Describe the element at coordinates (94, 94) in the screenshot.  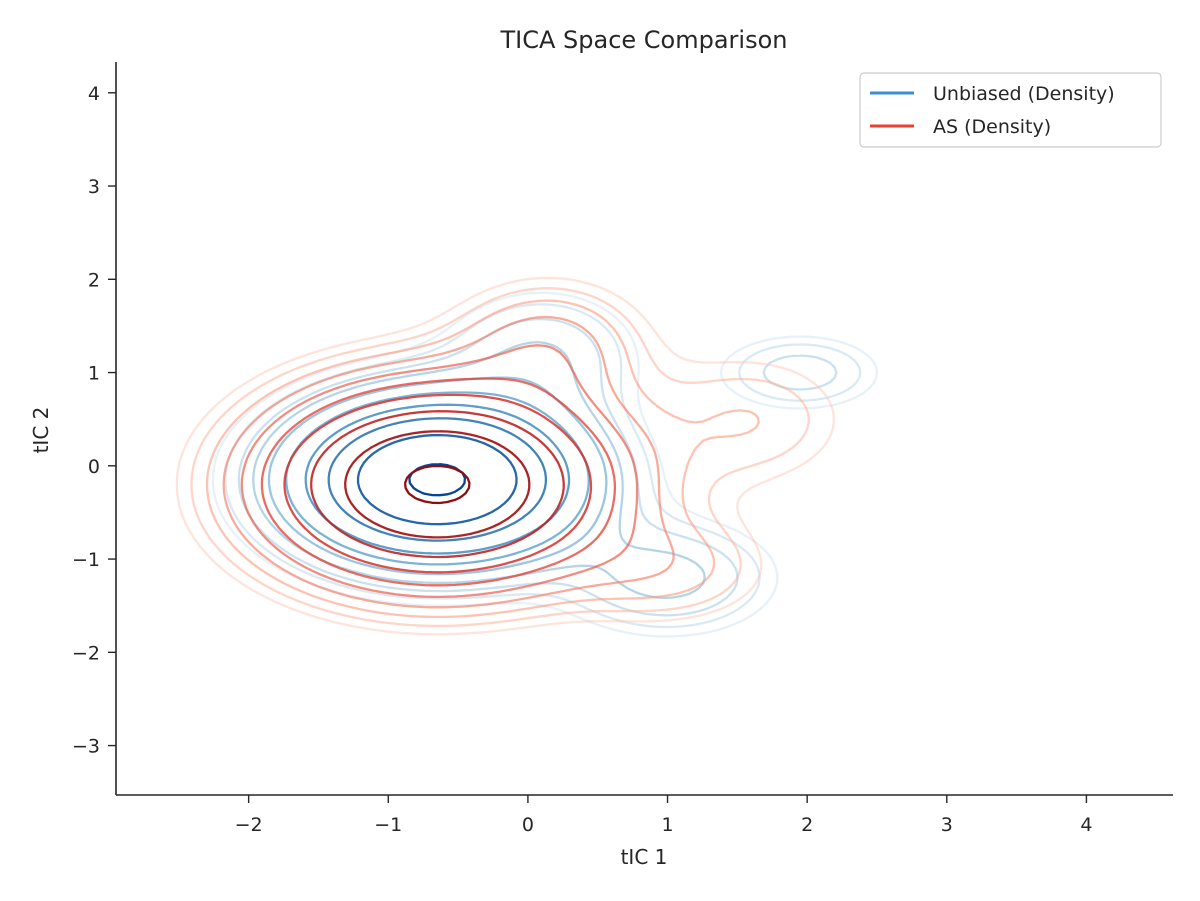
I see `y-tick-label: 4` at that location.